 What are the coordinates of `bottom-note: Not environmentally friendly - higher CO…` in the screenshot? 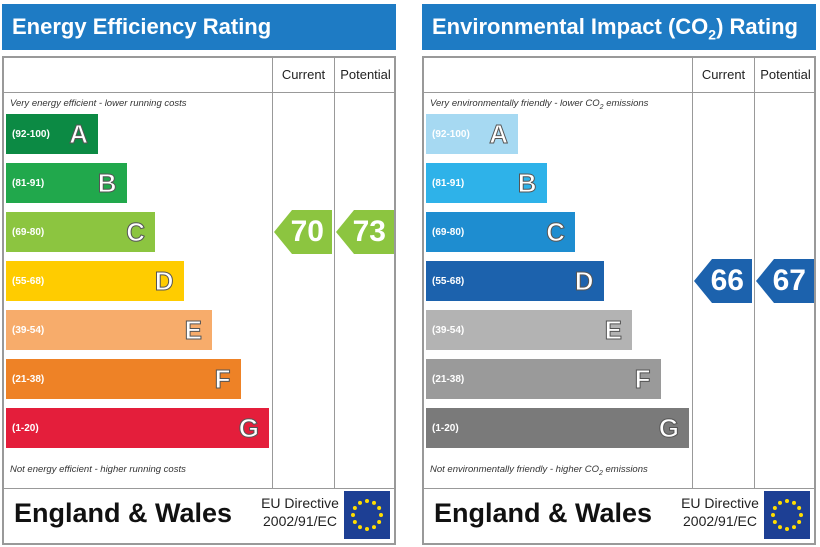 It's located at (539, 470).